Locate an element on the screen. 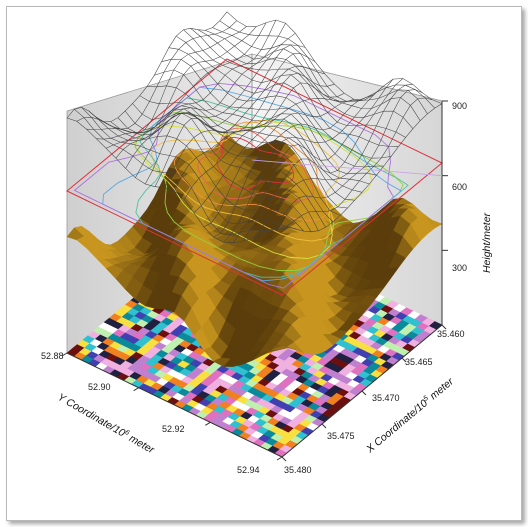  x-tick-label: 35.460 is located at coordinates (451, 334).